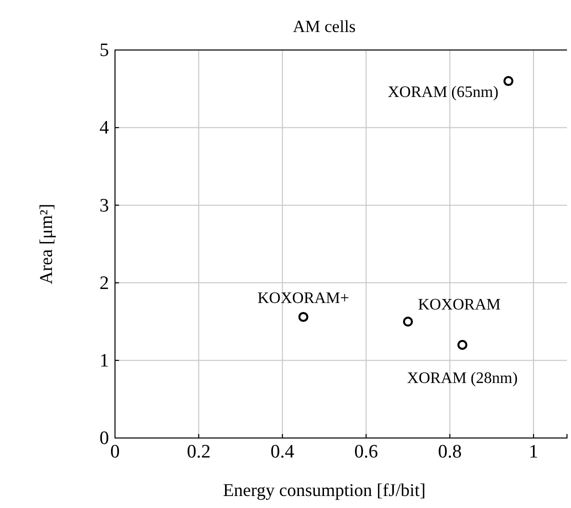 The height and width of the screenshot is (508, 571). Describe the element at coordinates (104, 361) in the screenshot. I see `y-tick-label: 1` at that location.